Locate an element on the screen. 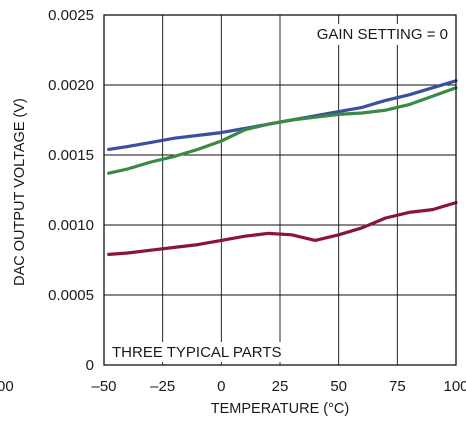 The image size is (466, 421). x-tick-label: 0 is located at coordinates (221, 386).